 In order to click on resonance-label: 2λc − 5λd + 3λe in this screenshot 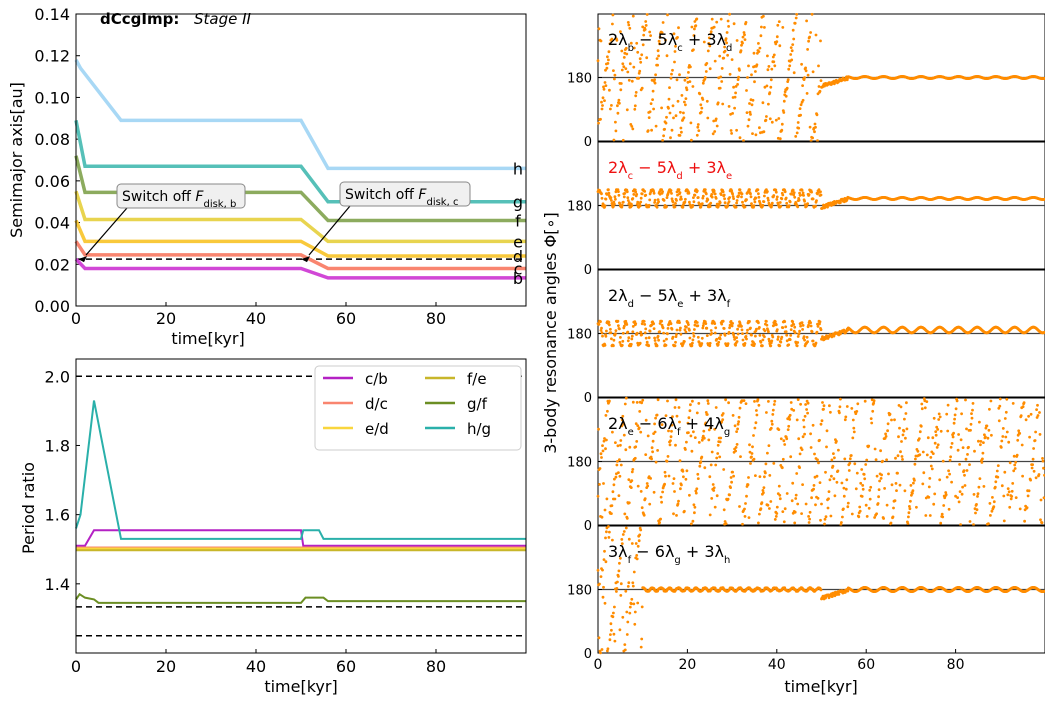, I will do `click(670, 170)`.